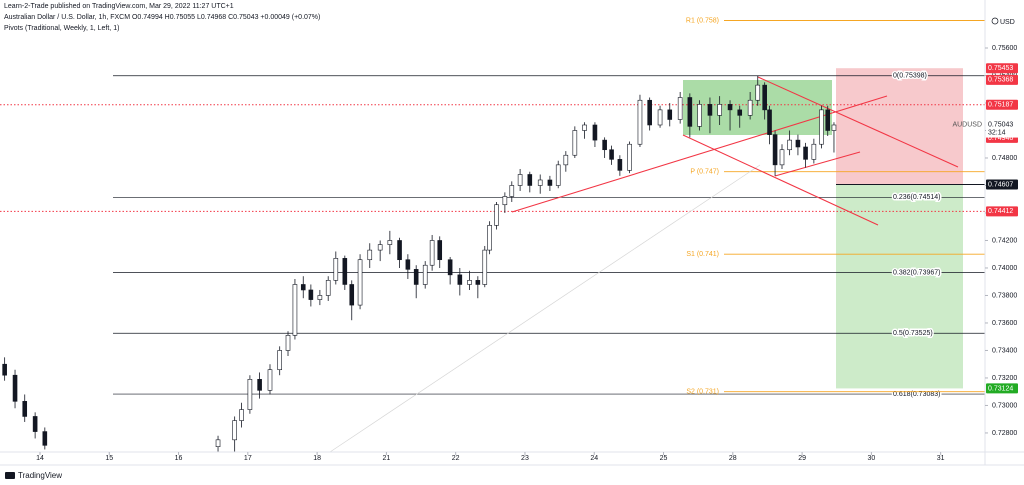  I want to click on currency-label: USD, so click(1007, 22).